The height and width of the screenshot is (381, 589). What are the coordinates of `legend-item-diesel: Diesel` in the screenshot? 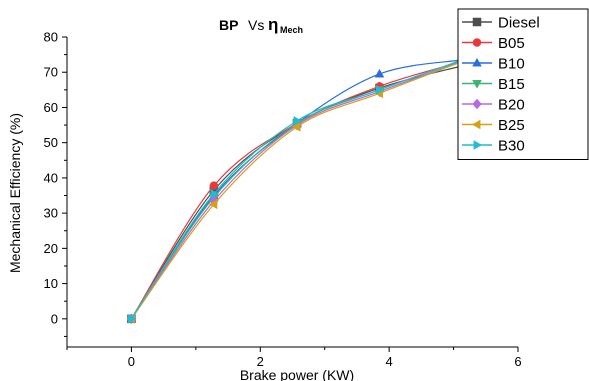 It's located at (501, 23).